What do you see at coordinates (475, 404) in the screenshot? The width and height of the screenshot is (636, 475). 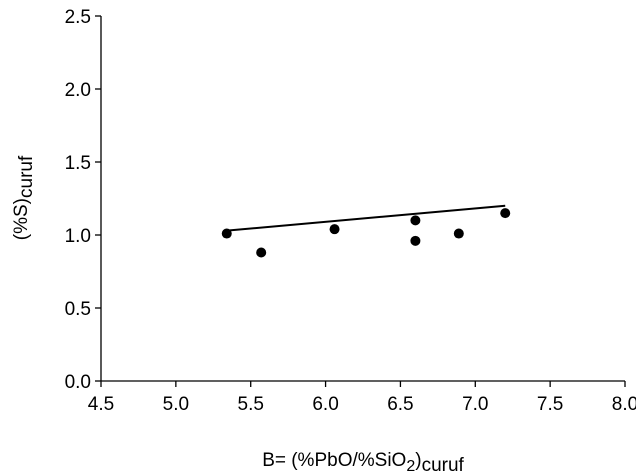 I see `x-tick-label: 7.0` at bounding box center [475, 404].